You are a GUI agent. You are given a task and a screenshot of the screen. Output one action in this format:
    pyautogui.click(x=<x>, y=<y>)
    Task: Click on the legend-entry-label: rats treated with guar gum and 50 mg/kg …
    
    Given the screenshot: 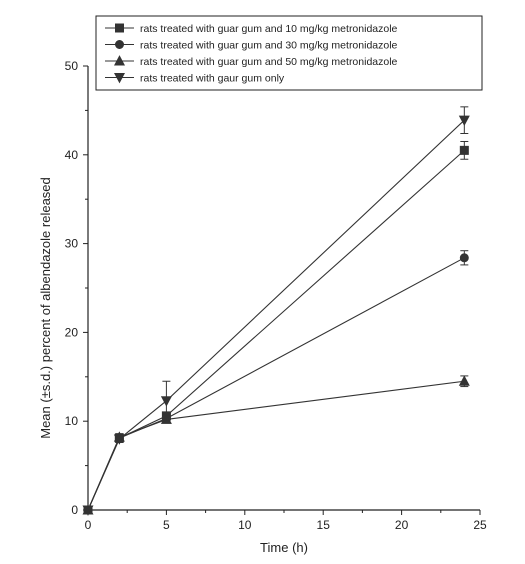 What is the action you would take?
    pyautogui.click(x=269, y=62)
    